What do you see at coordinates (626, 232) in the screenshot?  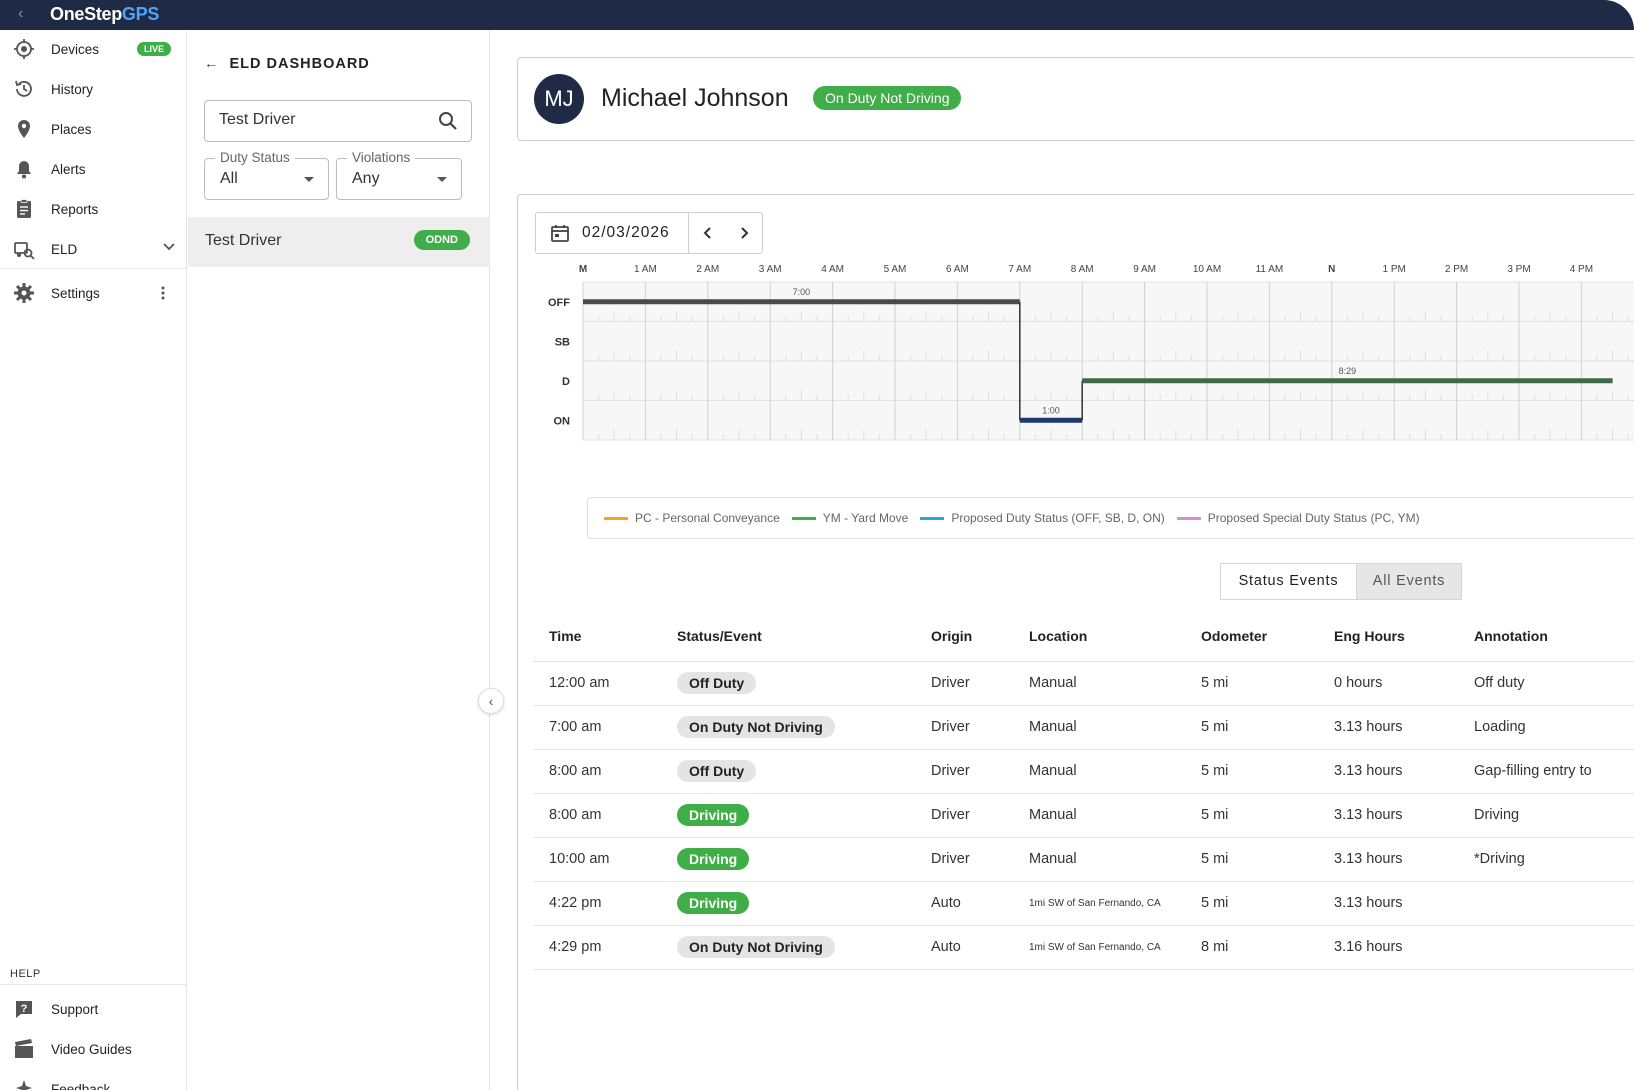 I see `date-value: 02/03/2026` at bounding box center [626, 232].